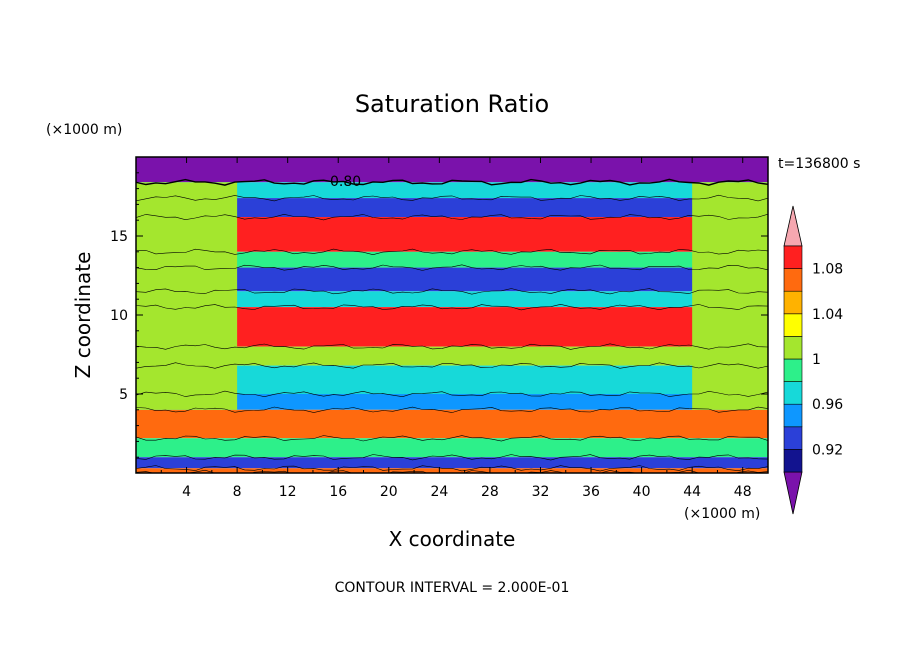  Describe the element at coordinates (827, 450) in the screenshot. I see `colorbar-label: 0.92` at that location.